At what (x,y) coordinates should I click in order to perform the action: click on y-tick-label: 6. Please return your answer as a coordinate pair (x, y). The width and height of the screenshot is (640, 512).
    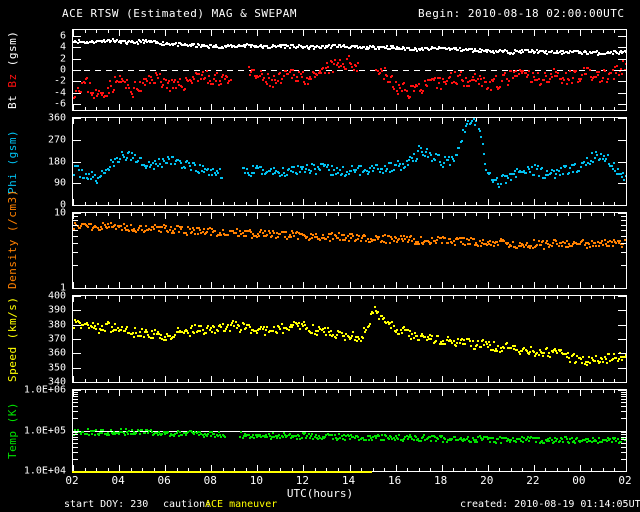
    Looking at the image, I should click on (62, 36).